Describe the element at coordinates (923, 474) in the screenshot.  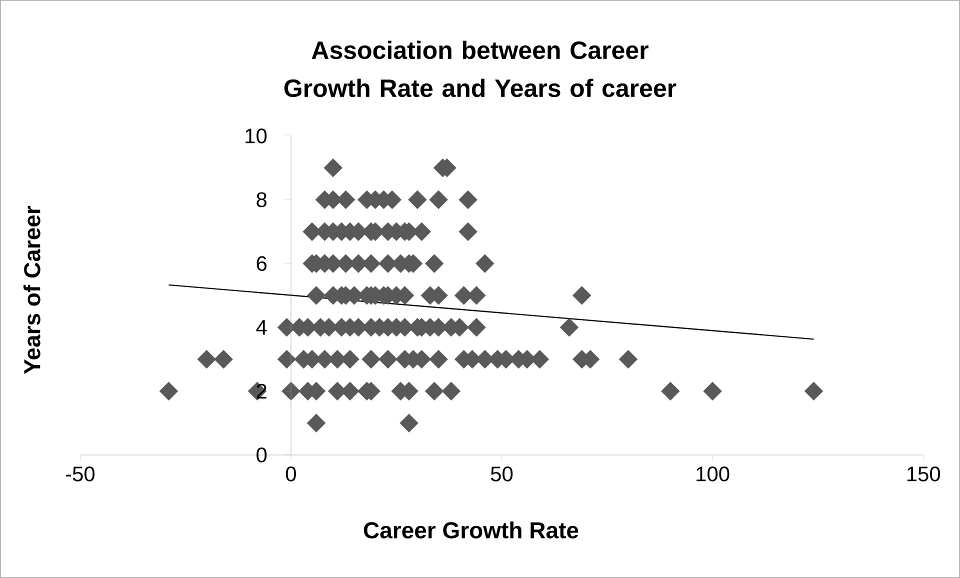
I see `x-tick-label: 150` at that location.